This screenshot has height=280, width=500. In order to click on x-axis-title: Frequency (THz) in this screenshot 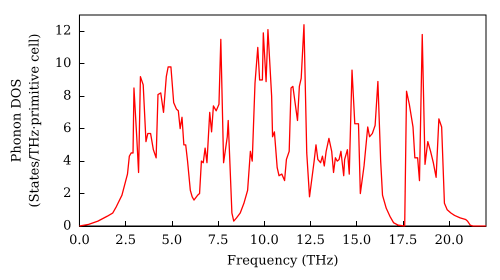, I will do `click(282, 260)`.